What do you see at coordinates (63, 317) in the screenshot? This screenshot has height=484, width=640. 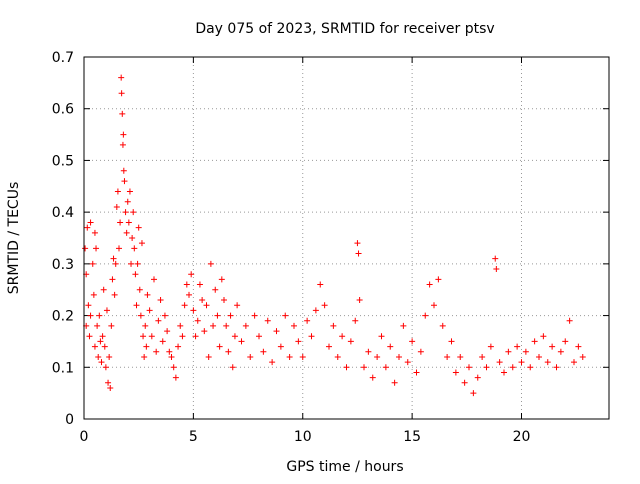 I see `y-tick-label: 0.2` at bounding box center [63, 317].